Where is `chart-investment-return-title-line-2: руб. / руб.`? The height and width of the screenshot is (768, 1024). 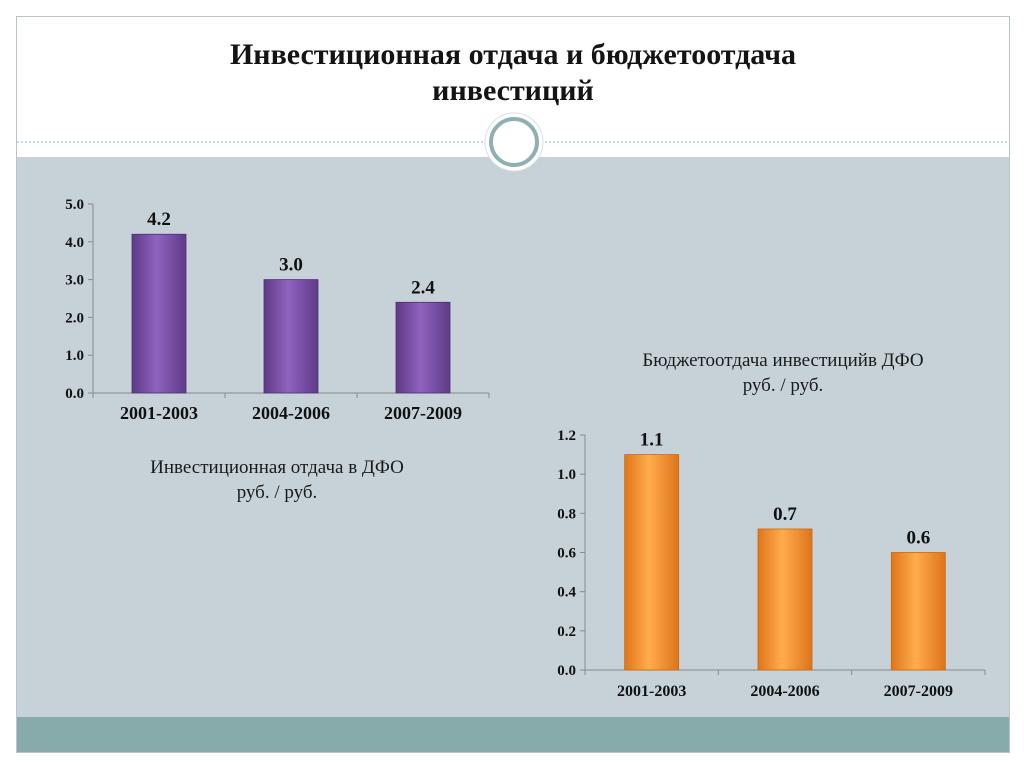 chart-investment-return-title-line-2: руб. / руб. is located at coordinates (277, 492).